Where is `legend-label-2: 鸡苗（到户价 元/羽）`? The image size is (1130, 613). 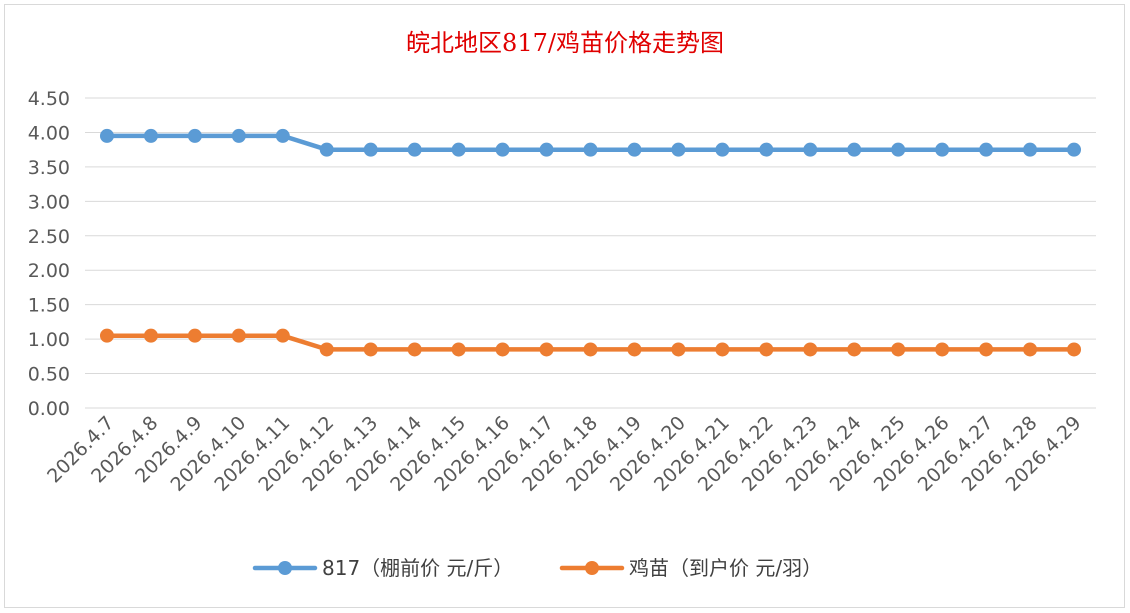 legend-label-2: 鸡苗（到户价 元/羽） is located at coordinates (725, 568).